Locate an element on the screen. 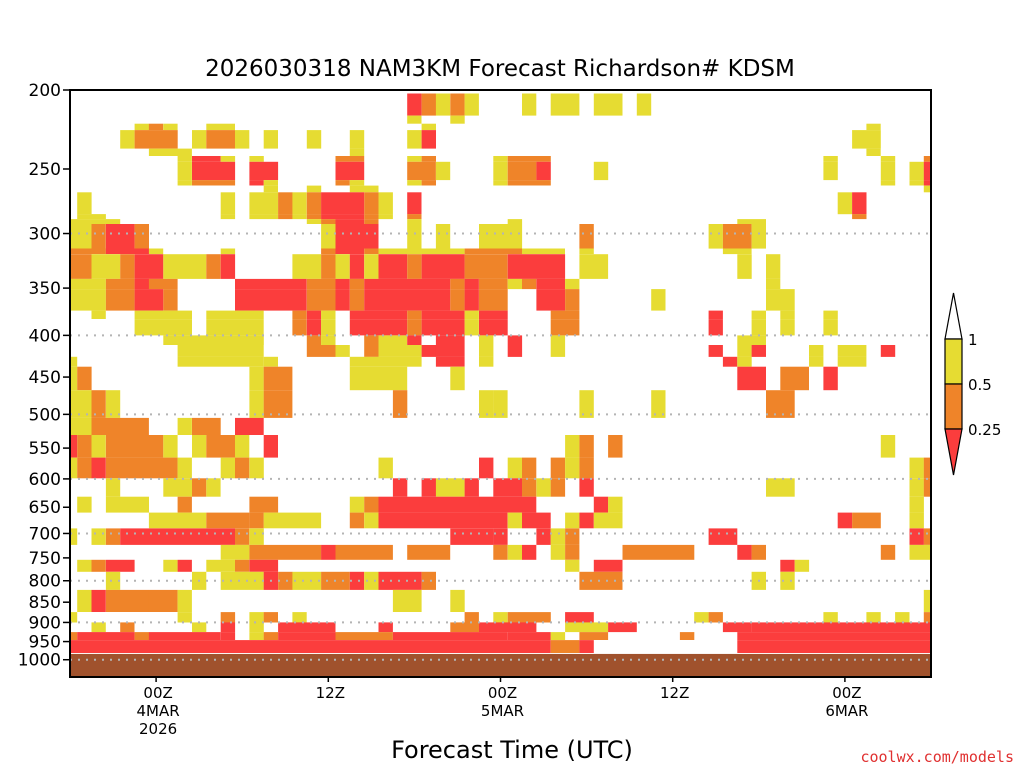 The height and width of the screenshot is (768, 1024). y-tick-label: 450 is located at coordinates (45, 378).